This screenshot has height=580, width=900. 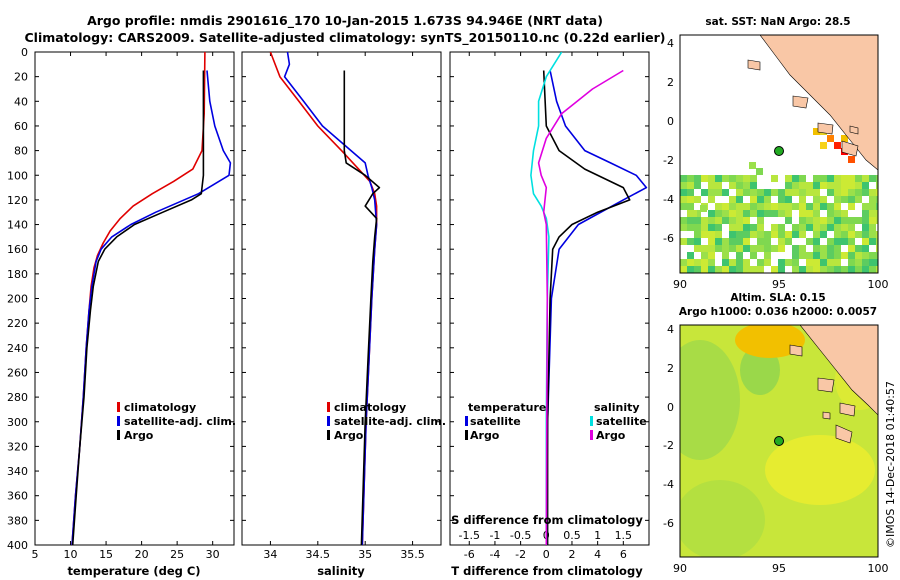 I want to click on depth-tick-label: 200, so click(x=17, y=299).